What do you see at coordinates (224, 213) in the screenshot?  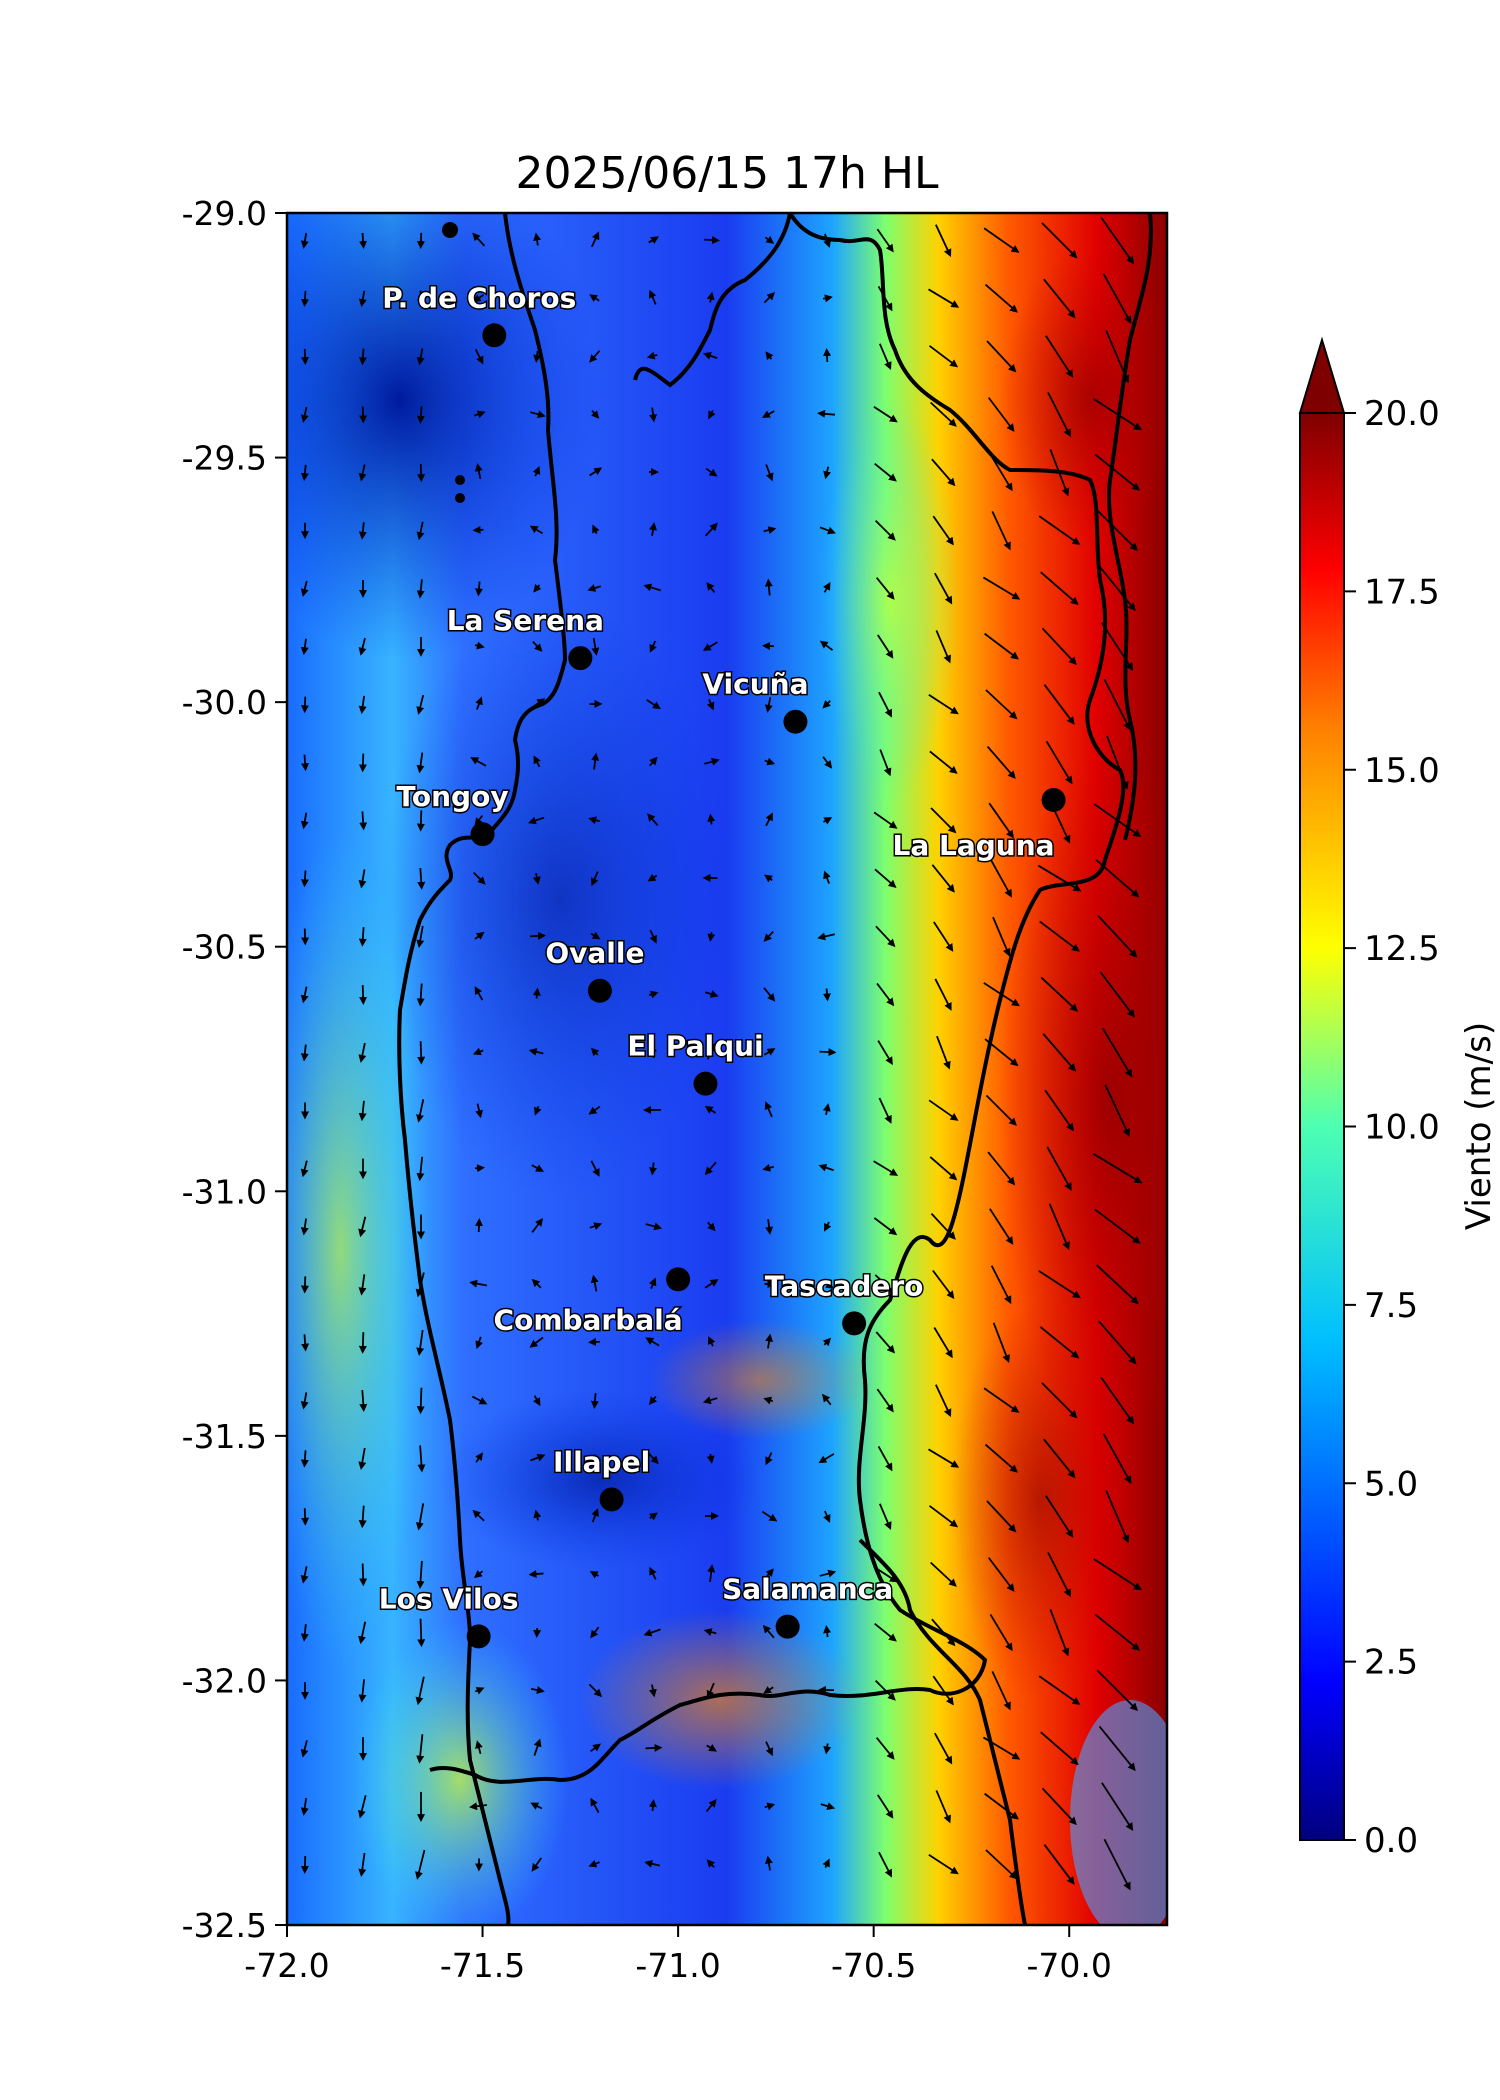 I see `y-tick-label: -29.0` at bounding box center [224, 213].